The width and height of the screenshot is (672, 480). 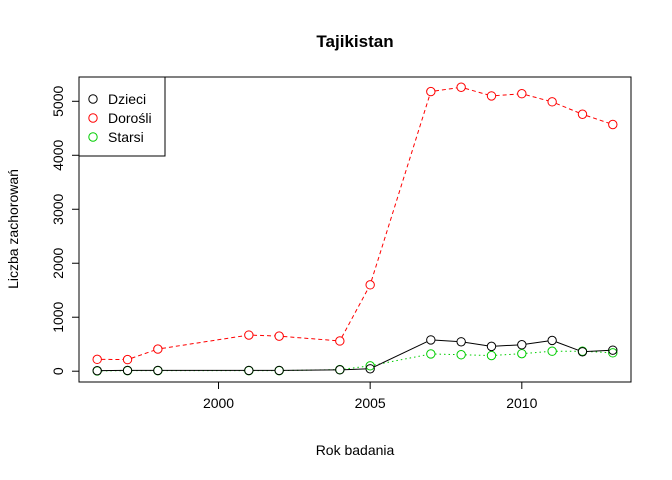 I want to click on legend: Dzieci Dorośli Starsi, so click(x=122, y=116).